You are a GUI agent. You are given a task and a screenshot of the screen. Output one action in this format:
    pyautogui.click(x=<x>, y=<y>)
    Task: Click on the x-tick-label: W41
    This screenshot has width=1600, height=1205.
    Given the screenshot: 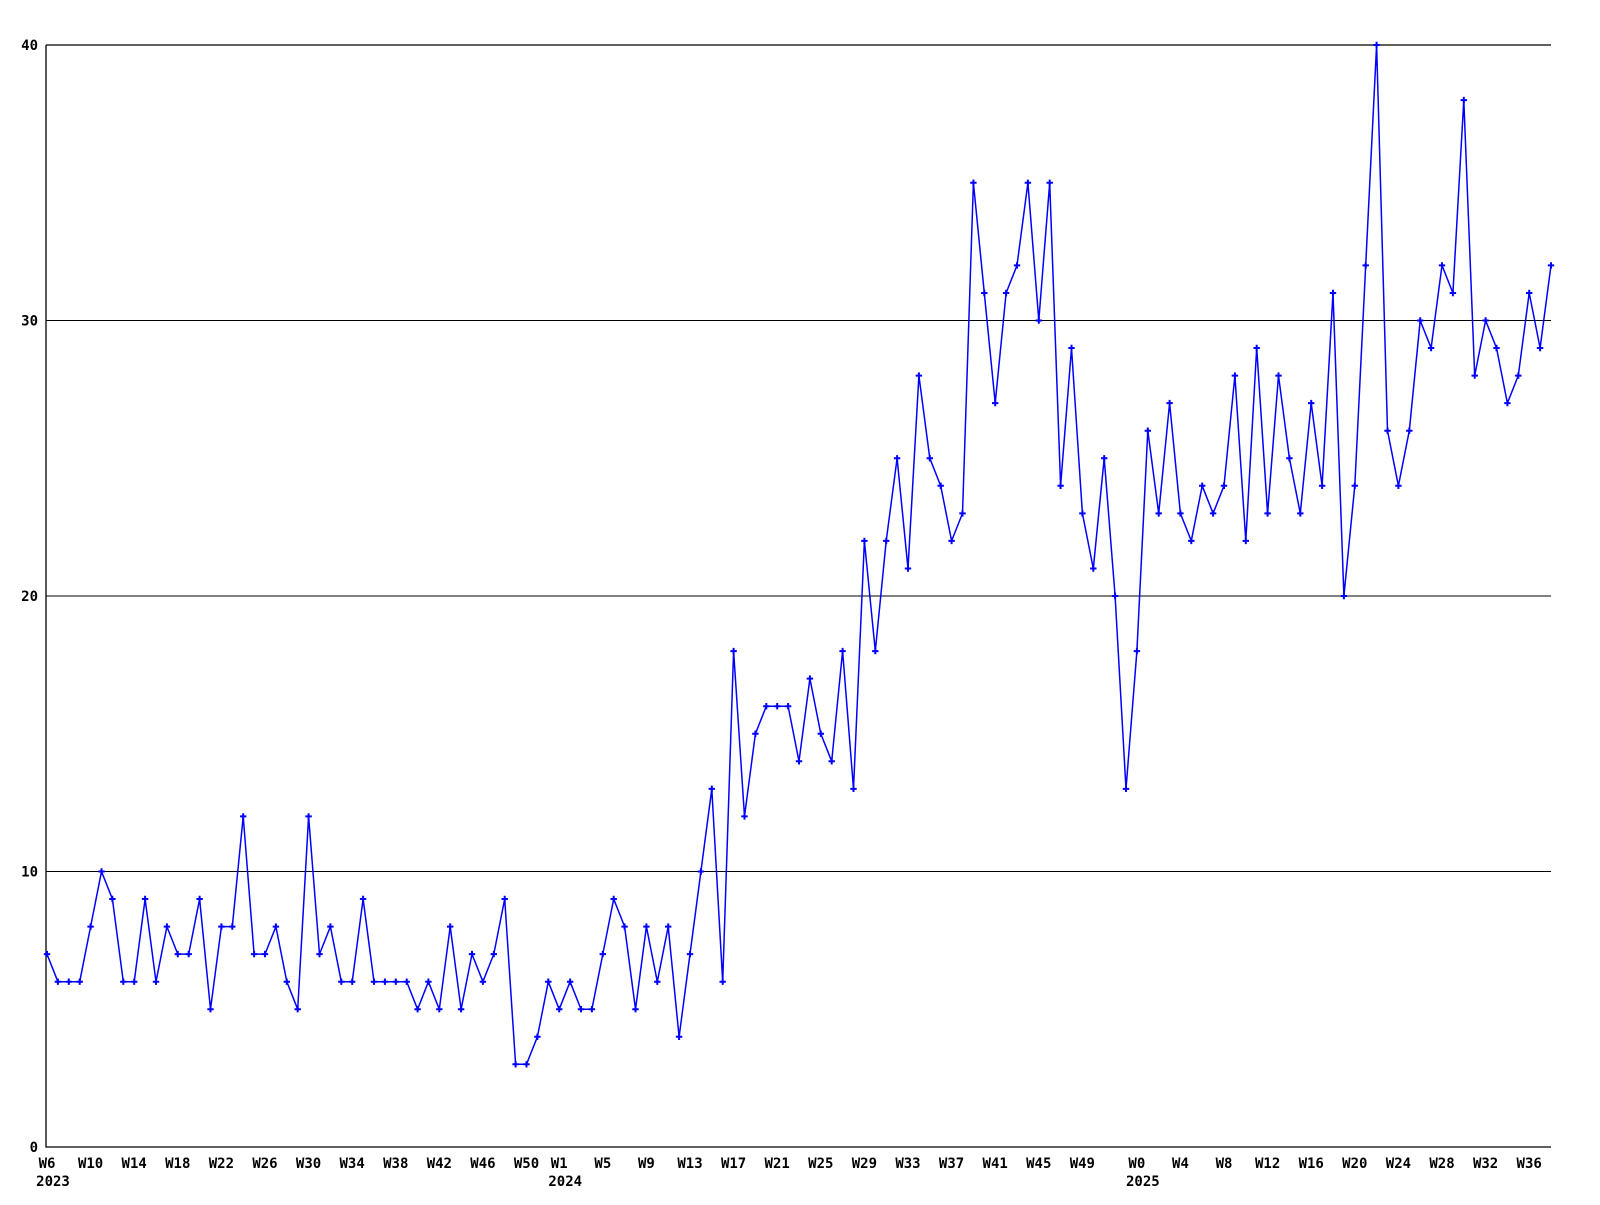 What is the action you would take?
    pyautogui.click(x=995, y=1164)
    